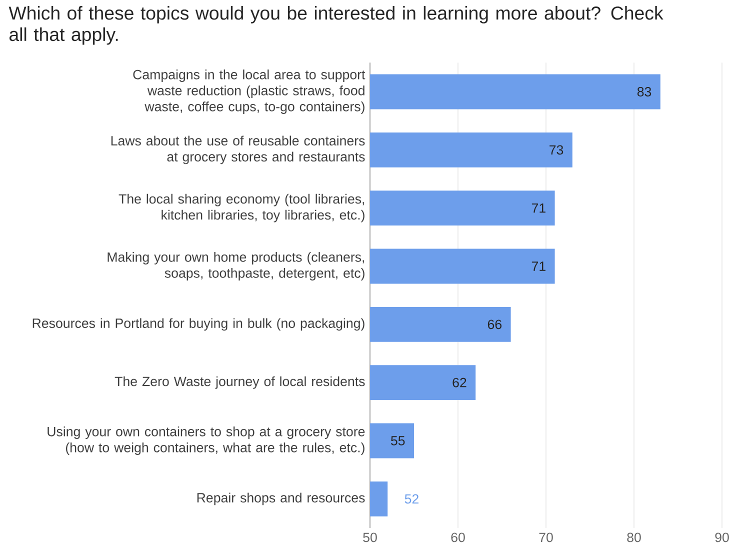 This screenshot has width=733, height=559. Describe the element at coordinates (495, 325) in the screenshot. I see `data-label: 66` at that location.